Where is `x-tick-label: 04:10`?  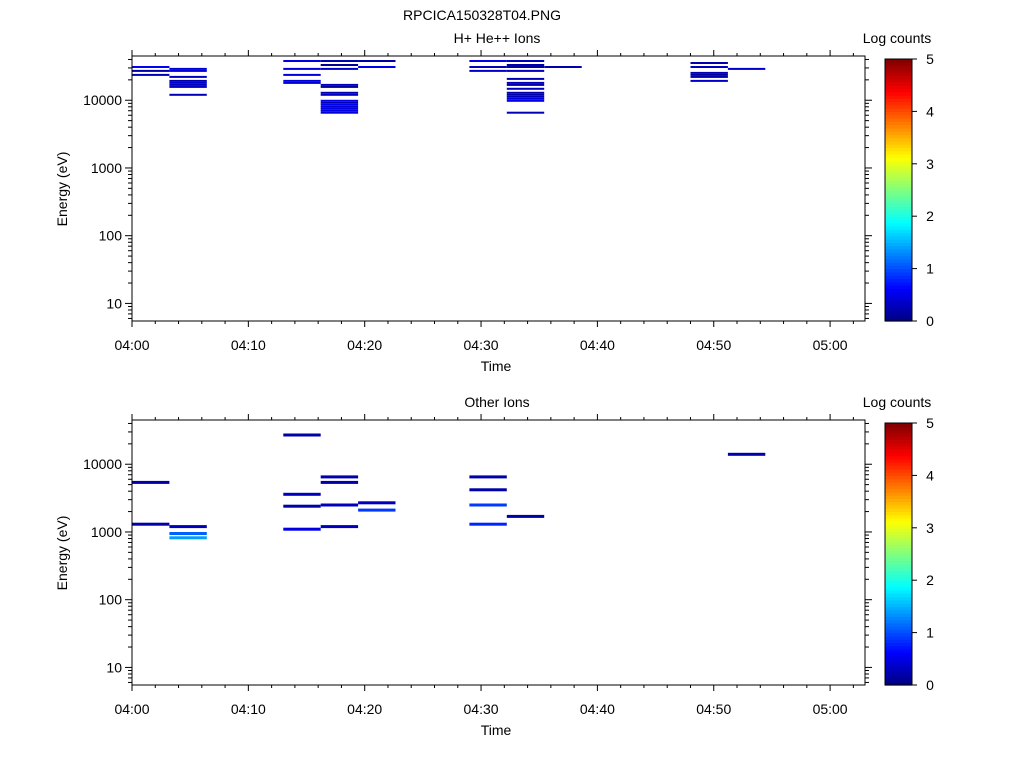
x-tick-label: 04:10 is located at coordinates (248, 709).